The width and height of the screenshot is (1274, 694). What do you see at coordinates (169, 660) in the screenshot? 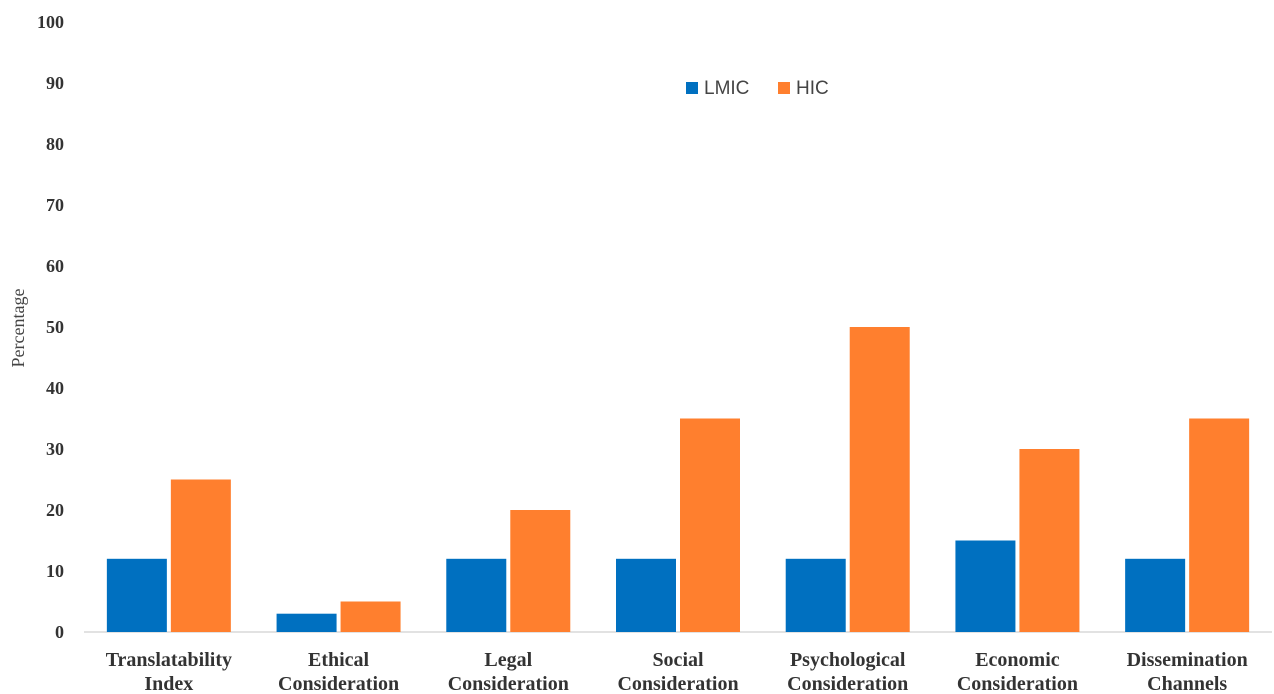
I see `x-tick-label: Translatability` at bounding box center [169, 660].